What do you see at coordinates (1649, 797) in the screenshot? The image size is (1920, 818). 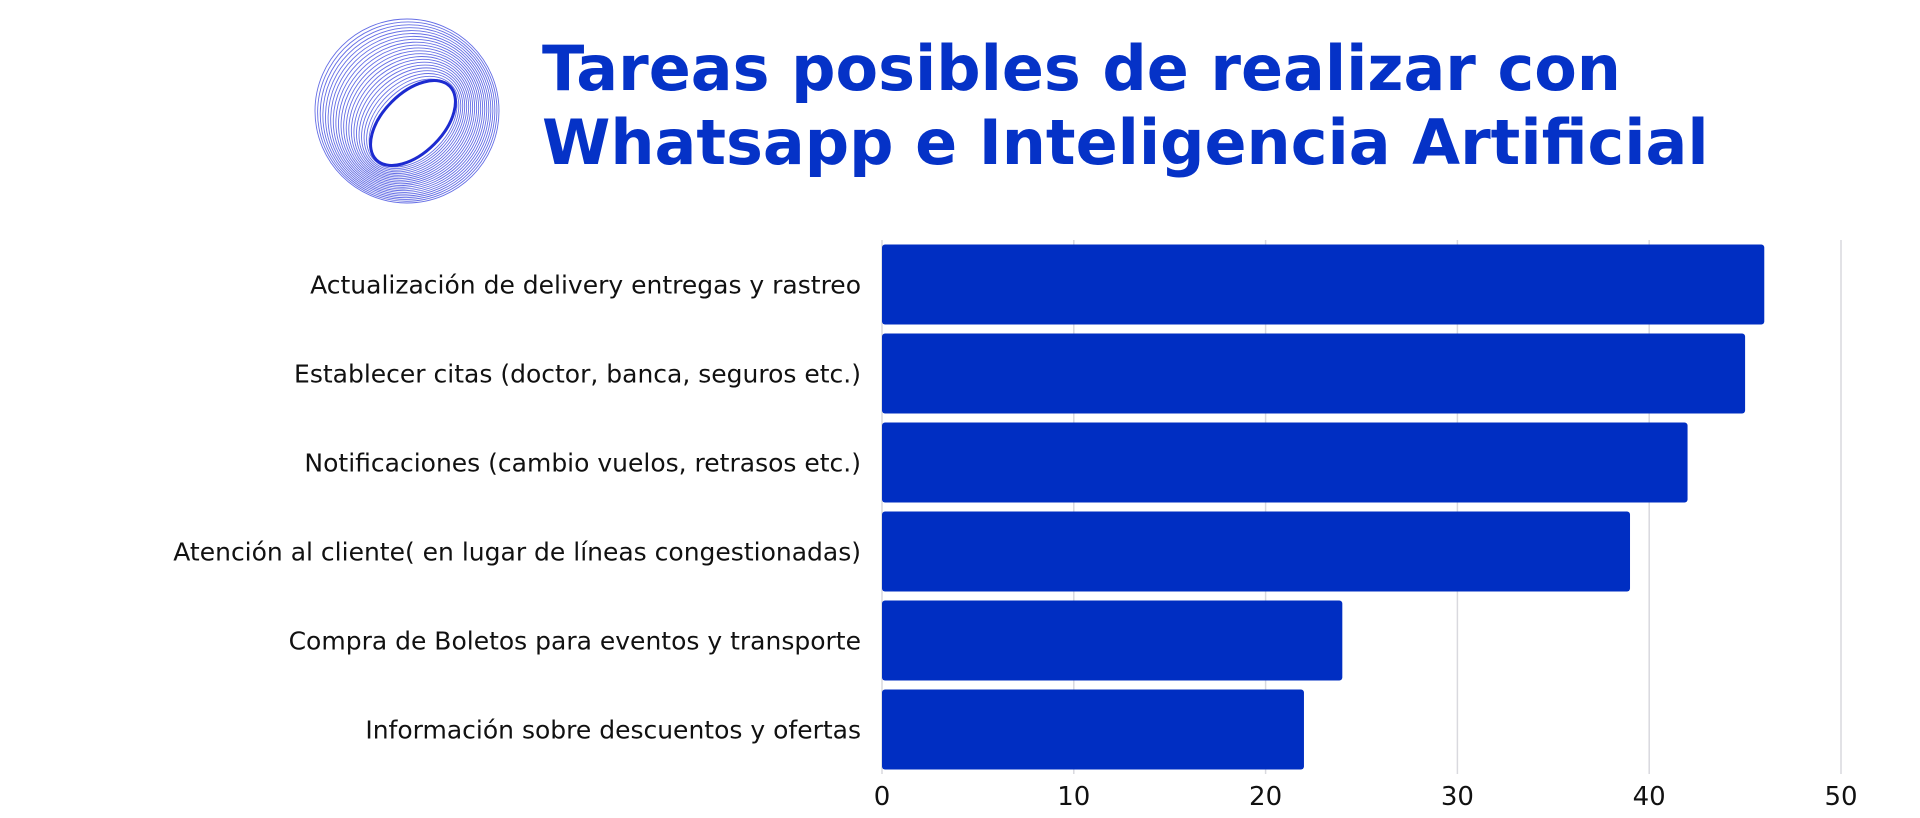 I see `x-tick-label: 40` at bounding box center [1649, 797].